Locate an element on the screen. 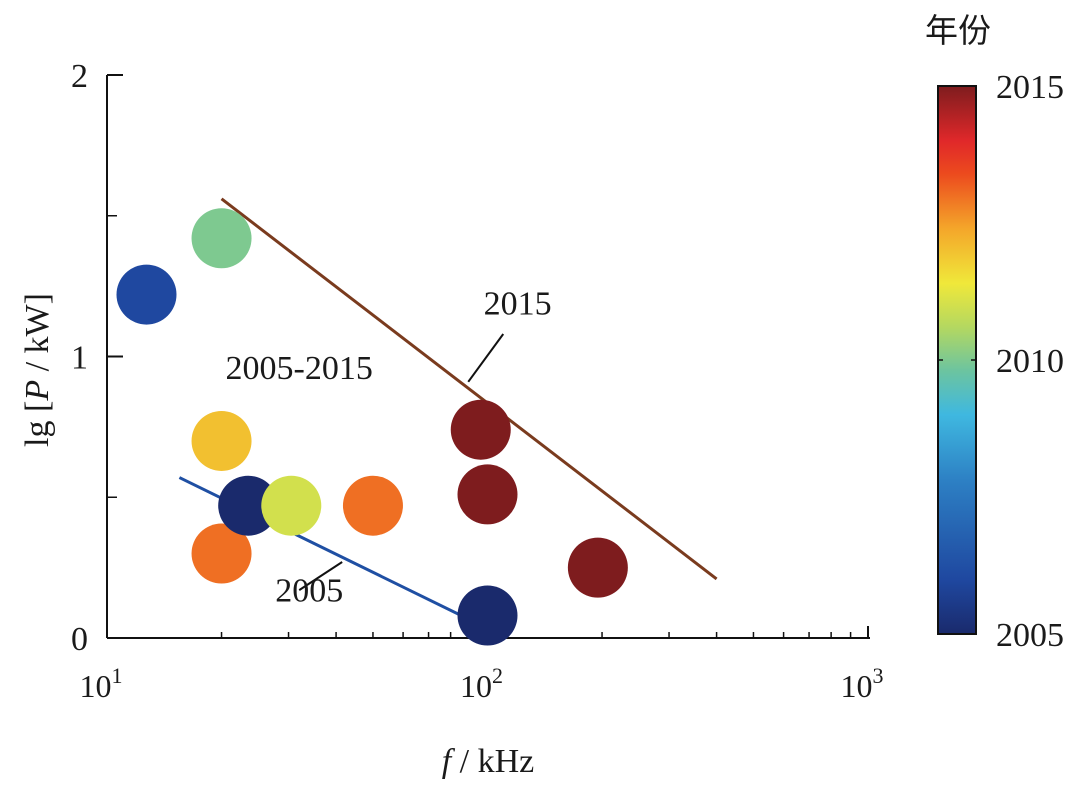  y-ticks: 0 1 2 is located at coordinates (97, 358).